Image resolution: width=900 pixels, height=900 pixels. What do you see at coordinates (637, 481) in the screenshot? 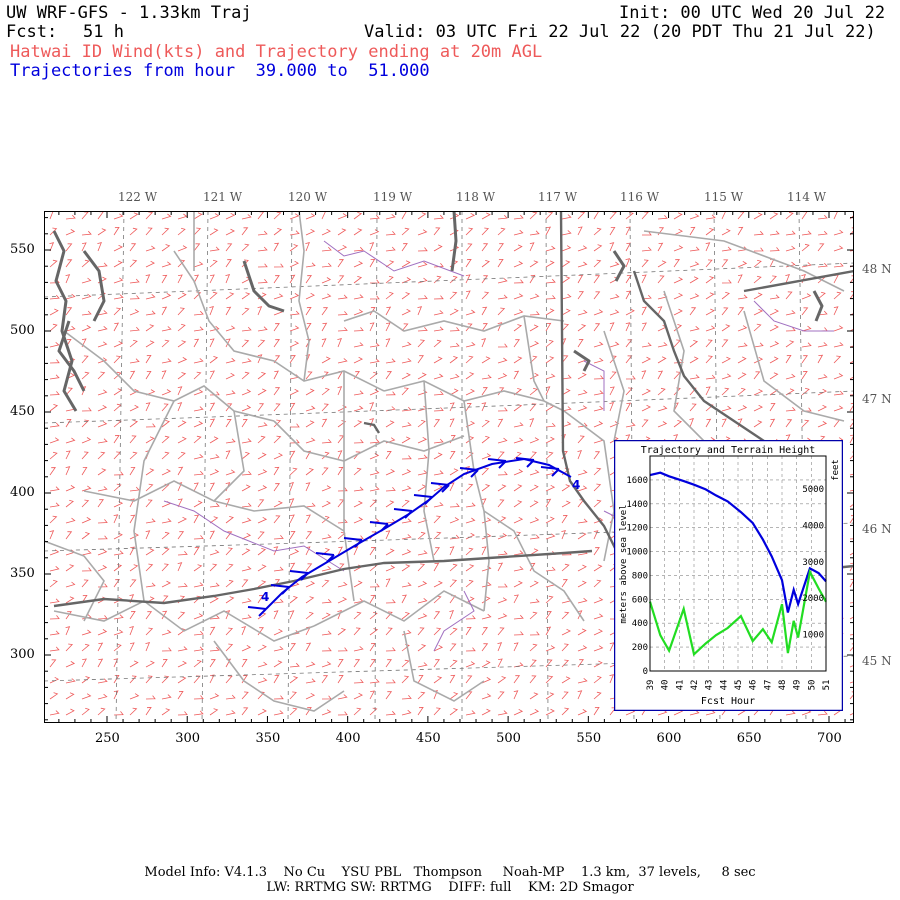
I see `inset-left-tick-label: 1600` at bounding box center [637, 481].